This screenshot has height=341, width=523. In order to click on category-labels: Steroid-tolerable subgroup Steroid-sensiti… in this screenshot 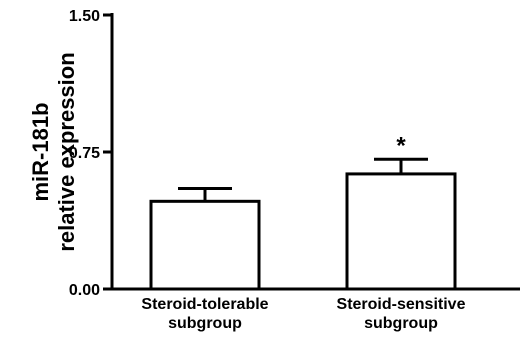, I will do `click(303, 314)`.